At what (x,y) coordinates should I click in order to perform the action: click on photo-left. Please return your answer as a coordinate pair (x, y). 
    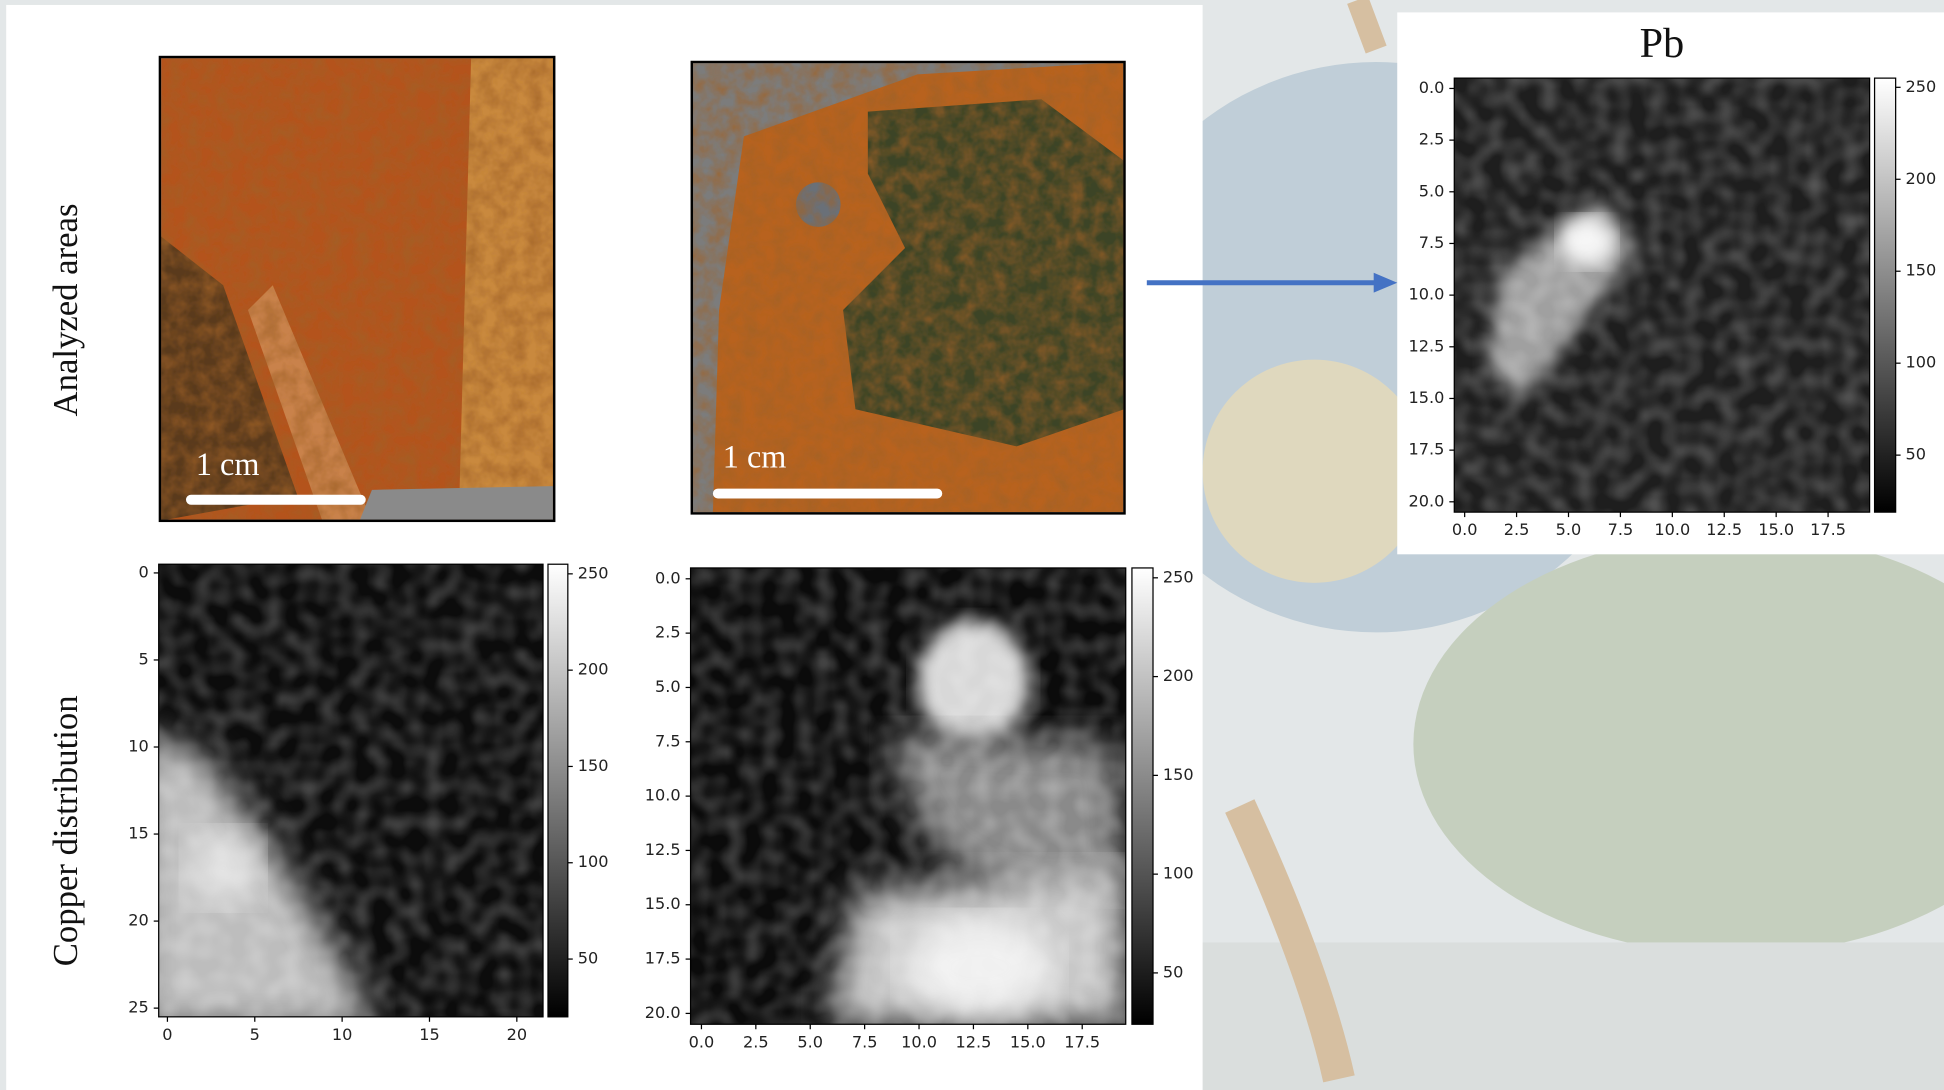
    Looking at the image, I should click on (357, 289).